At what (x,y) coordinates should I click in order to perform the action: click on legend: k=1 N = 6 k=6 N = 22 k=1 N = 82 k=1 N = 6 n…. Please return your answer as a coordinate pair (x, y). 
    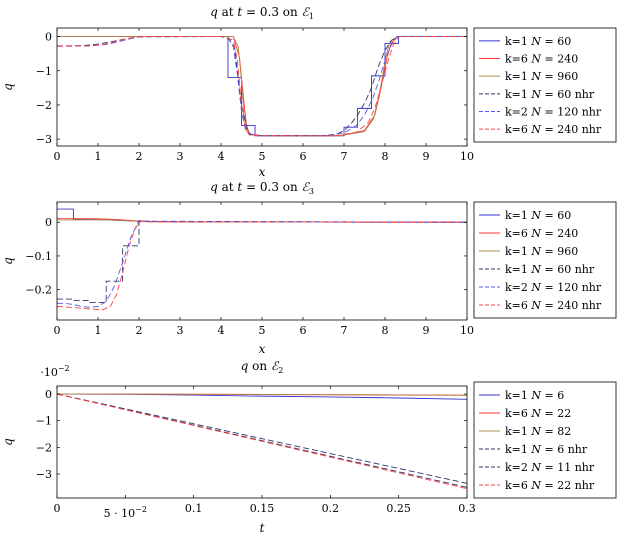
    Looking at the image, I should click on (545, 440).